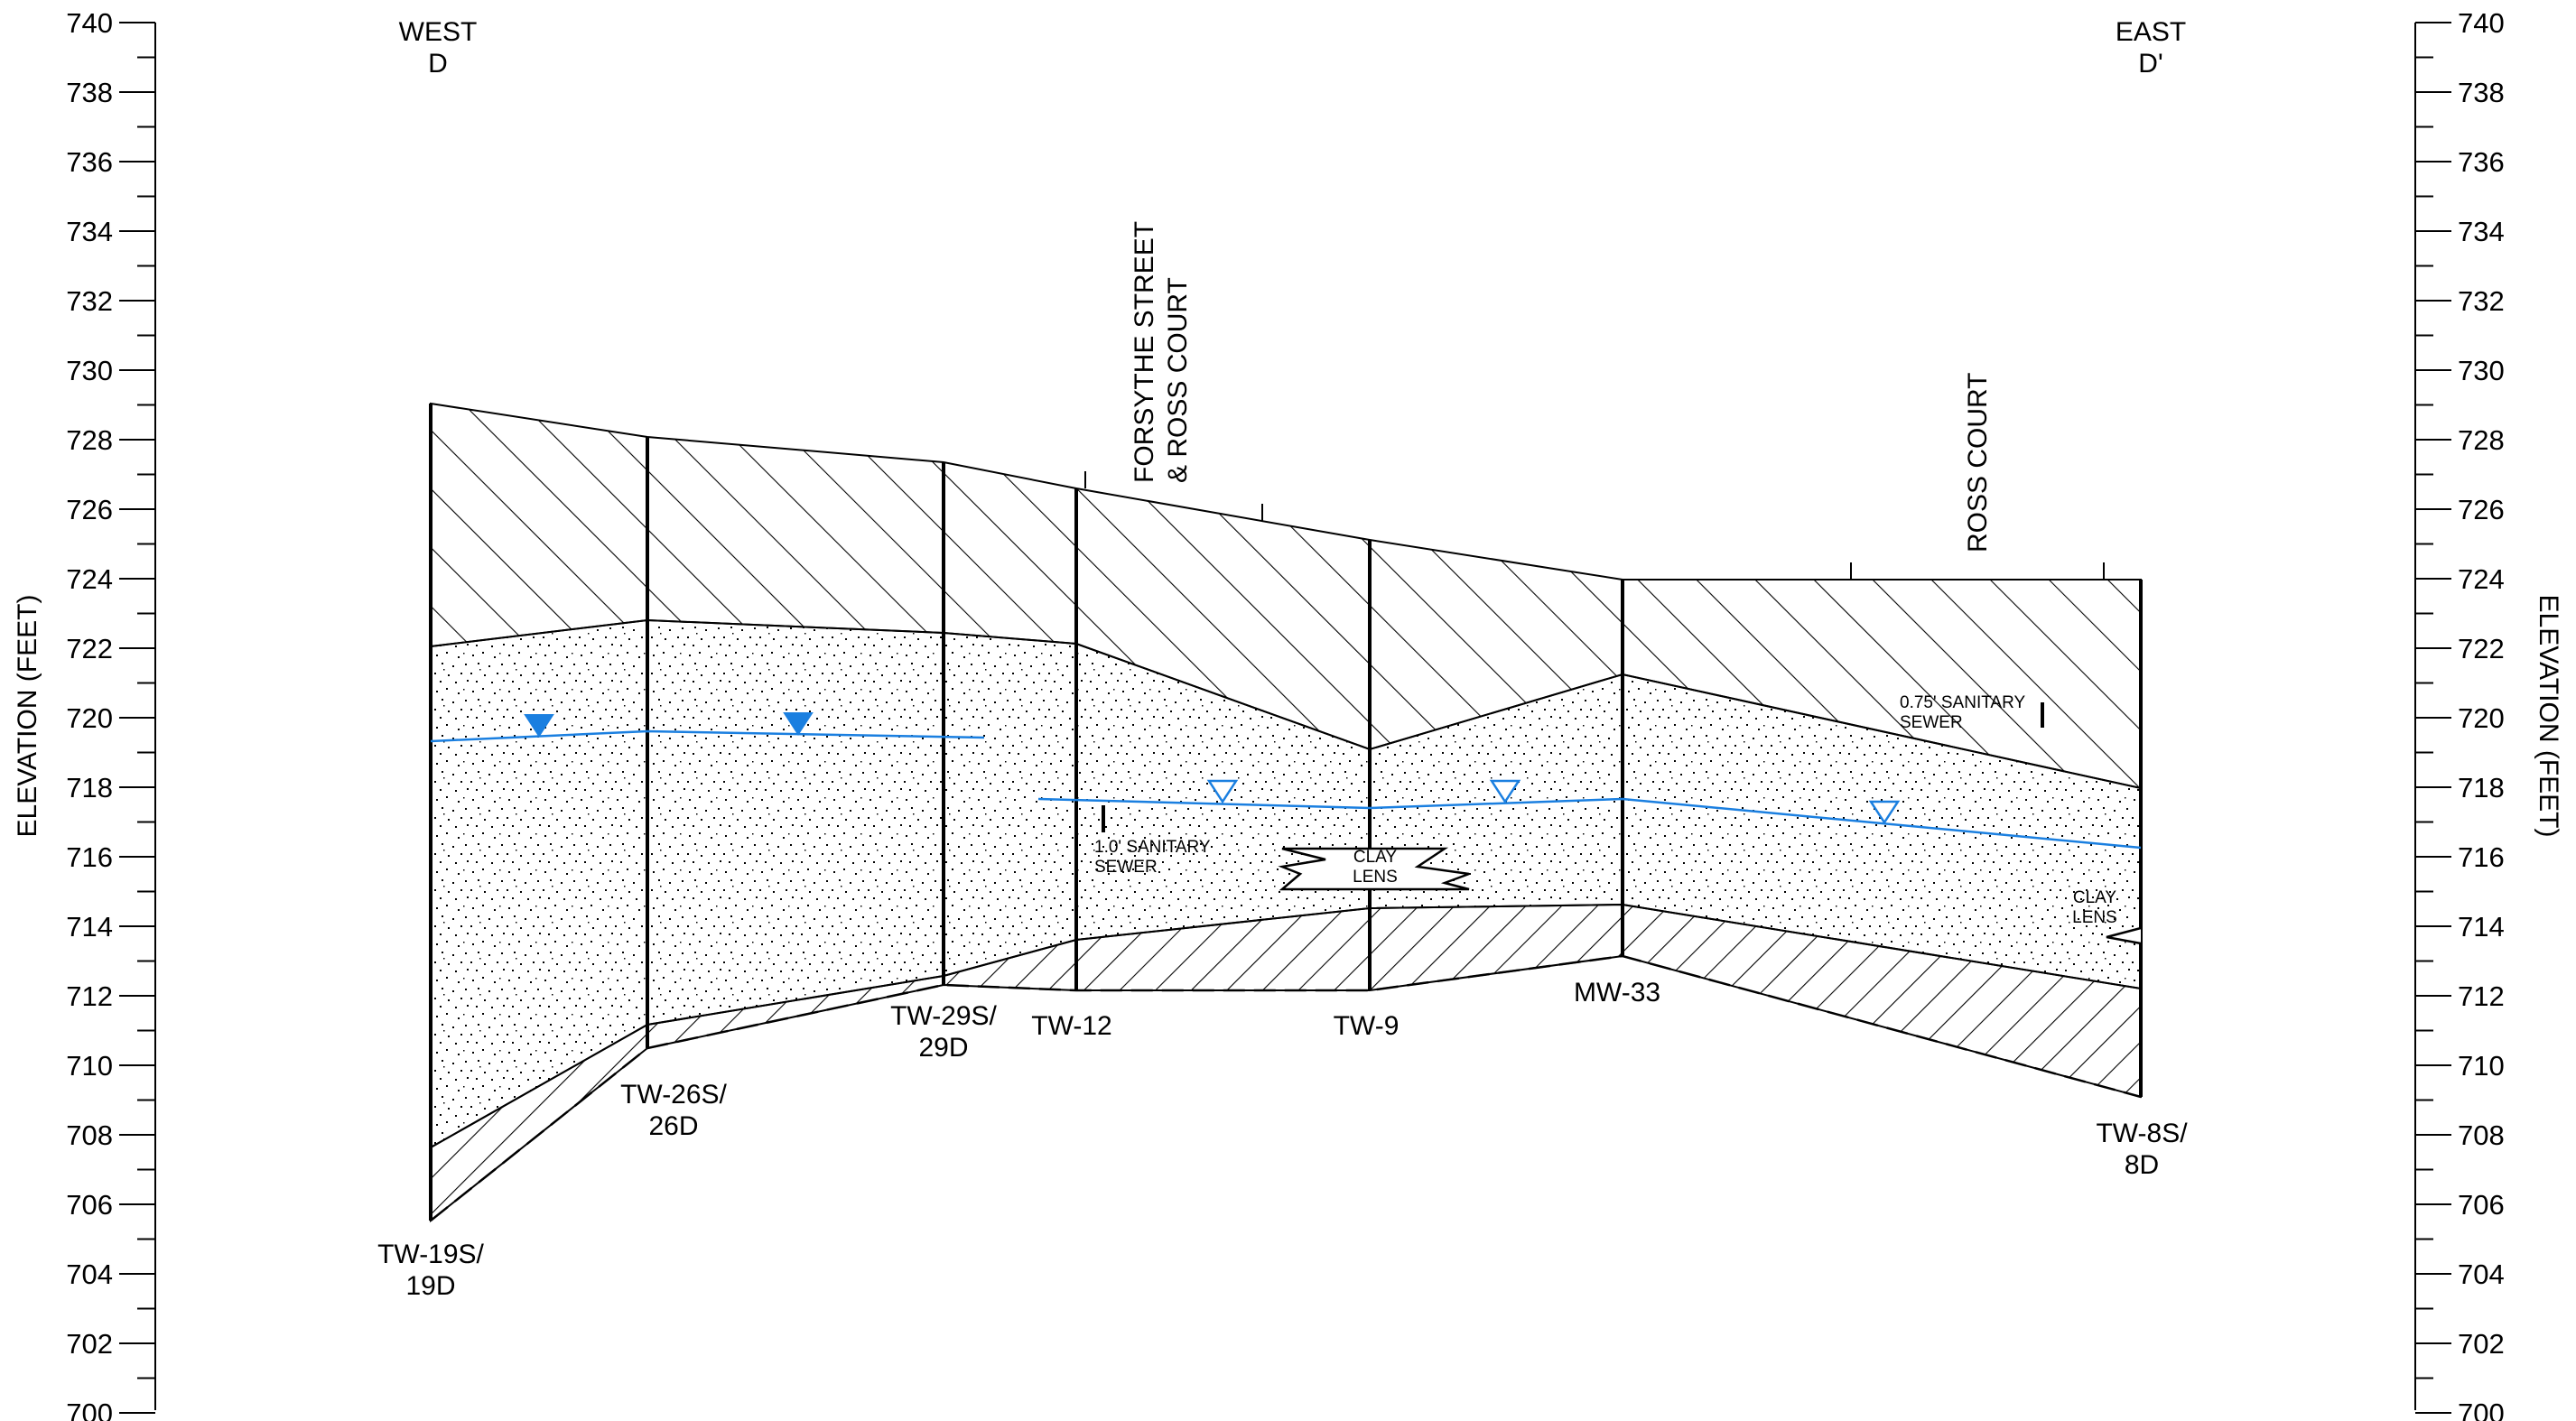  Describe the element at coordinates (1978, 463) in the screenshot. I see `ross-court-label: ROSS COURT` at that location.